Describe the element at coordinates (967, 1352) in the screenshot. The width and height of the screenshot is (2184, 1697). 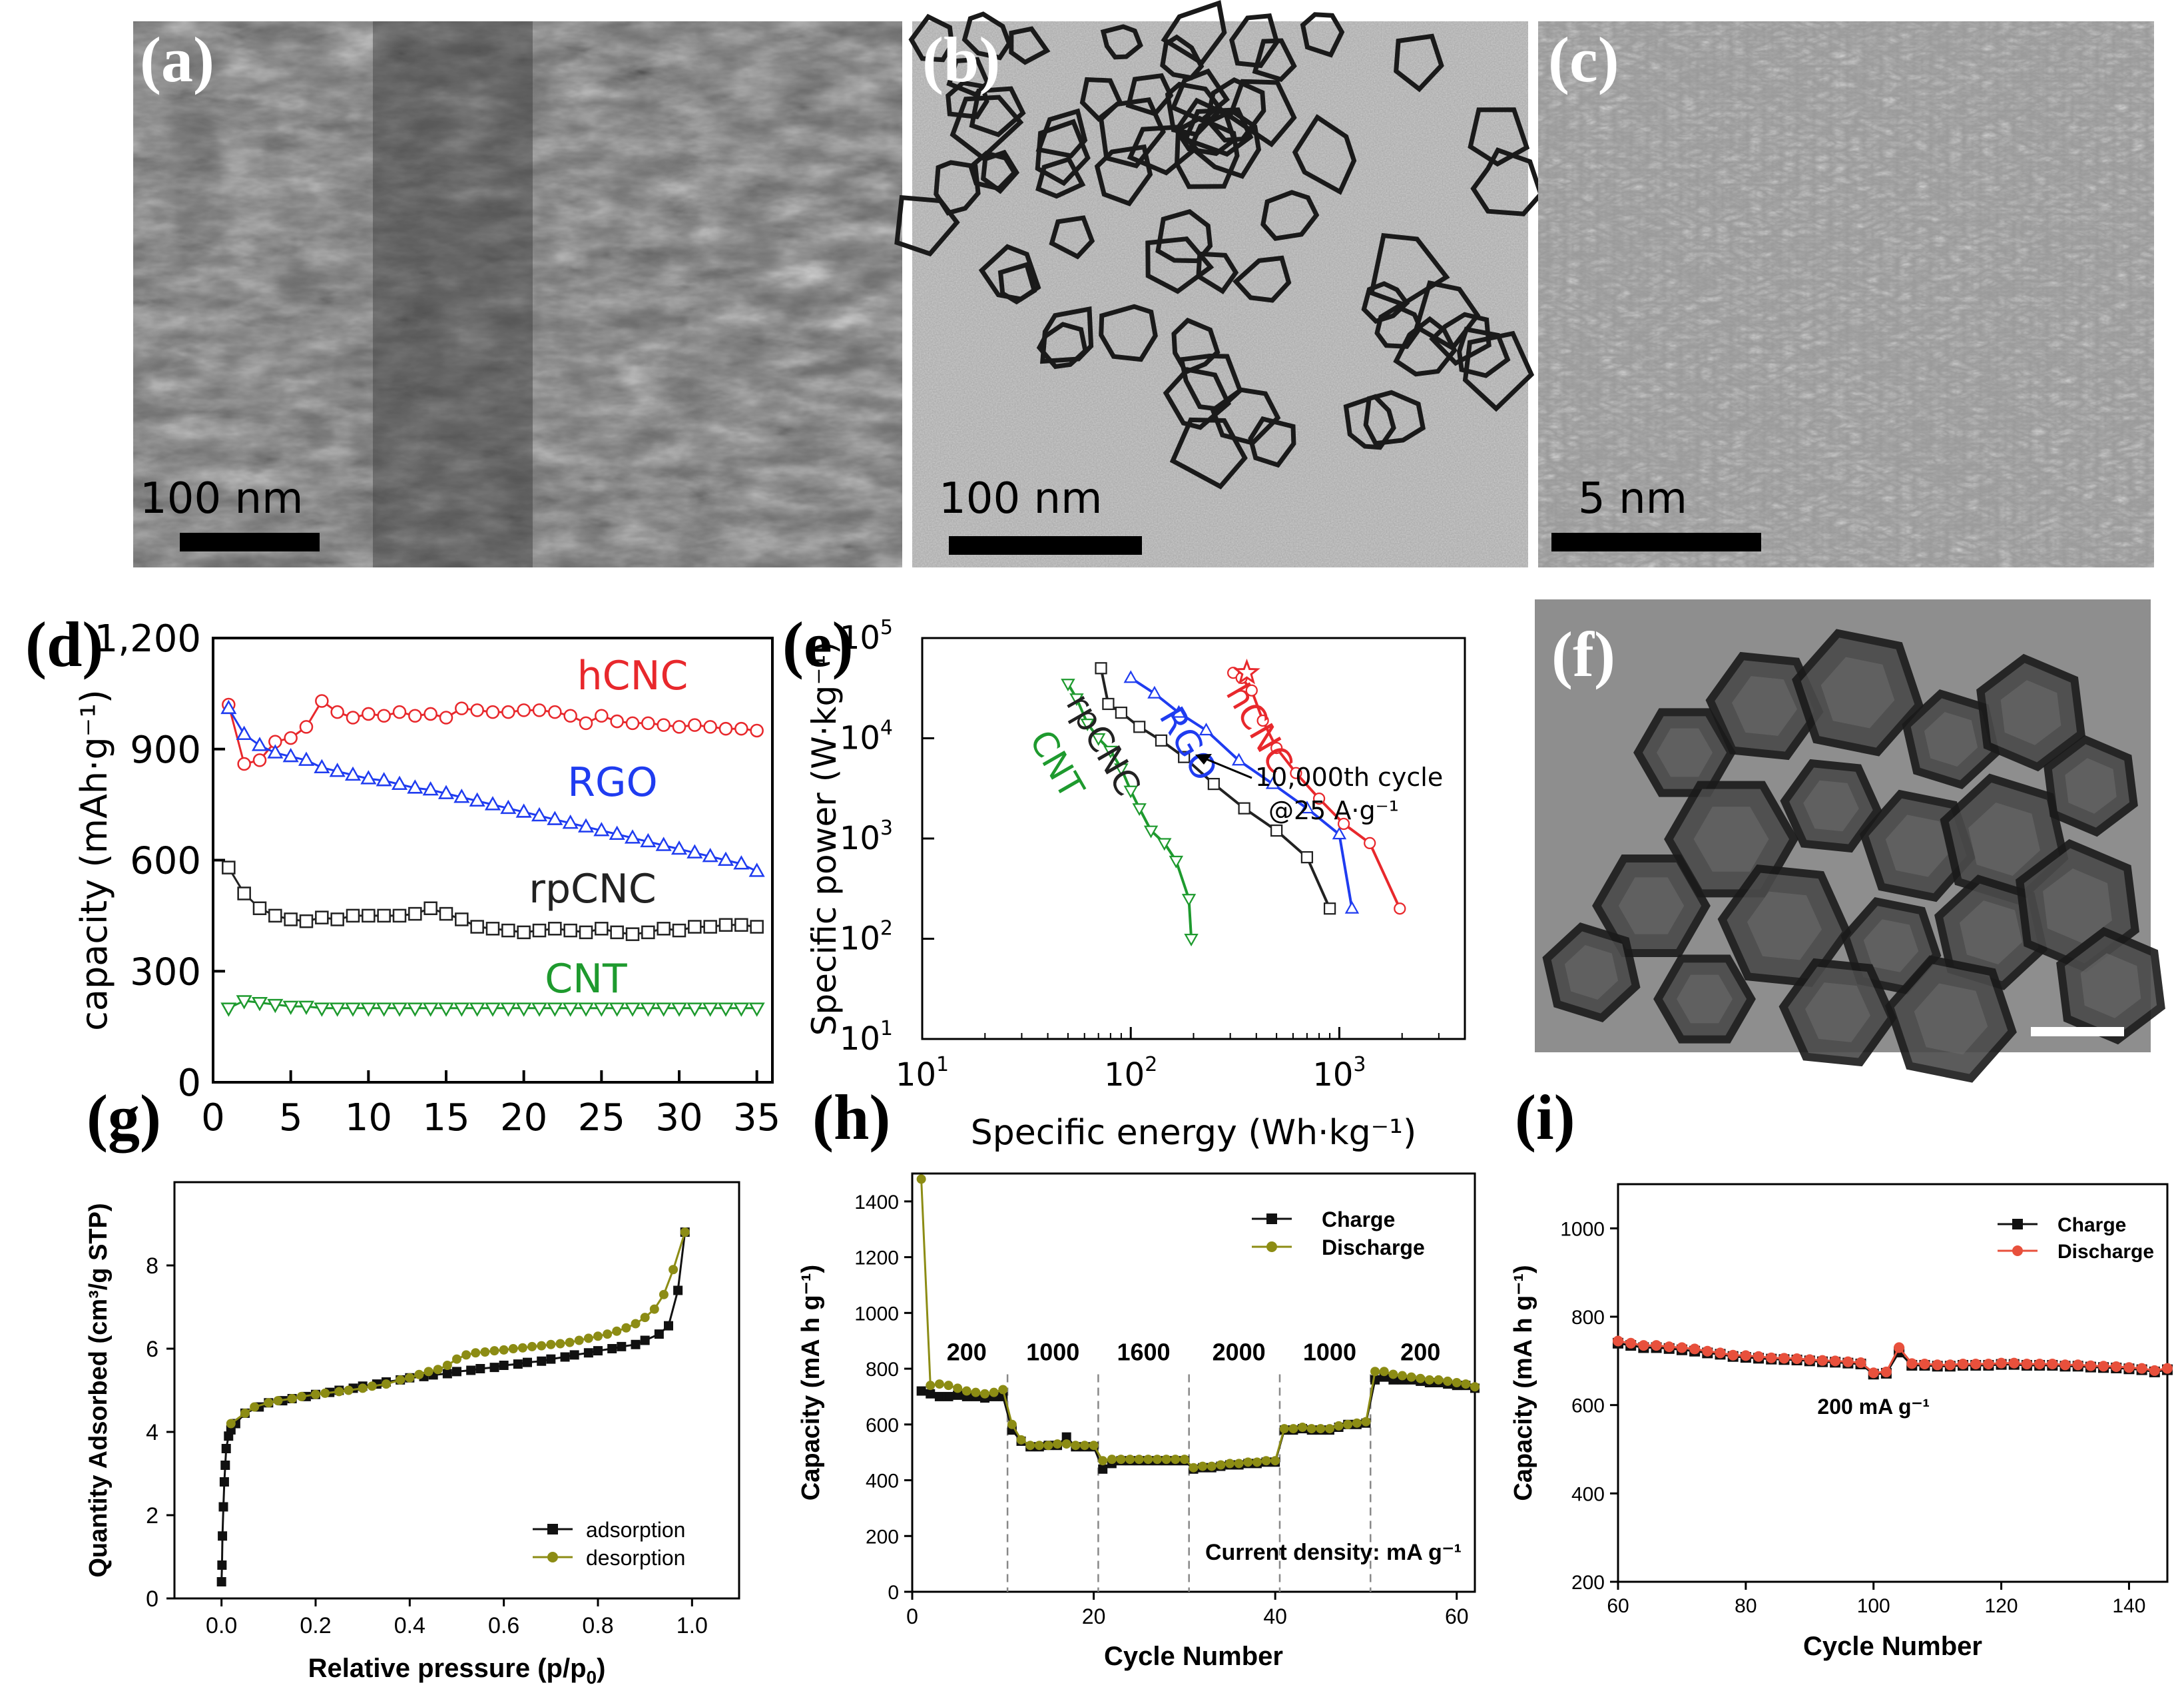
I see `rate-label: 200` at that location.